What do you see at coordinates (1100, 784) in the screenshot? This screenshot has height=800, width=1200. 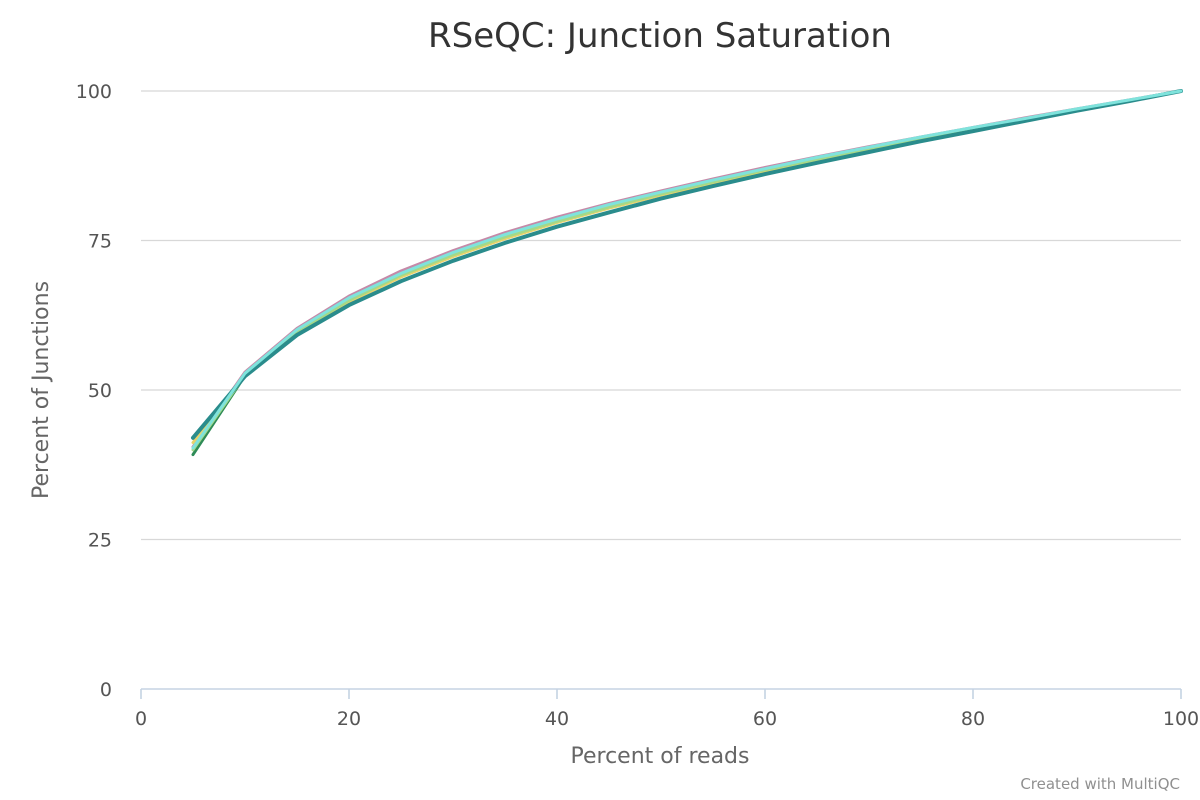 I see `credit-text: Created with MultiQC` at bounding box center [1100, 784].